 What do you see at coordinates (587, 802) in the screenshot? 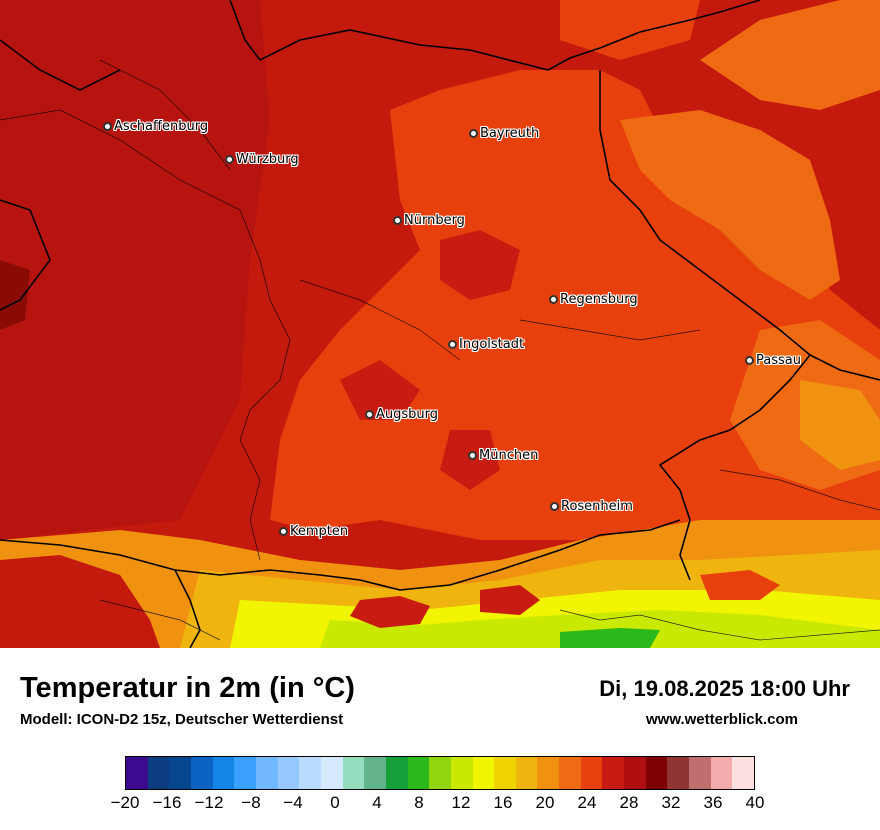
I see `color-scale-tick-label: 24` at bounding box center [587, 802].